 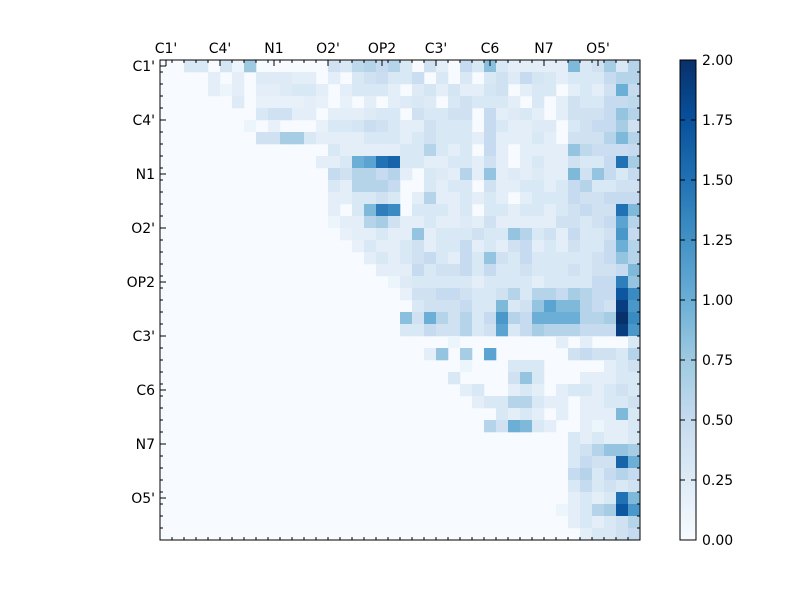 I want to click on x-tick-label: C1', so click(x=166, y=49).